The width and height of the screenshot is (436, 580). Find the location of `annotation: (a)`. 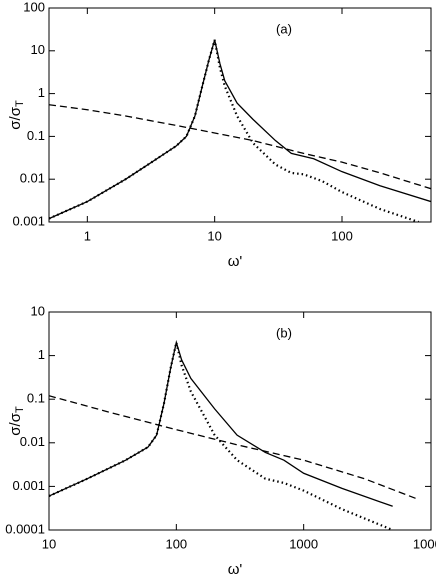

annotation: (a) is located at coordinates (284, 28).